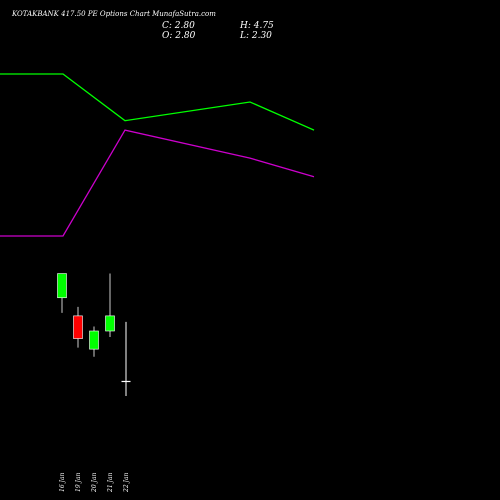  I want to click on candles, so click(94, 334).